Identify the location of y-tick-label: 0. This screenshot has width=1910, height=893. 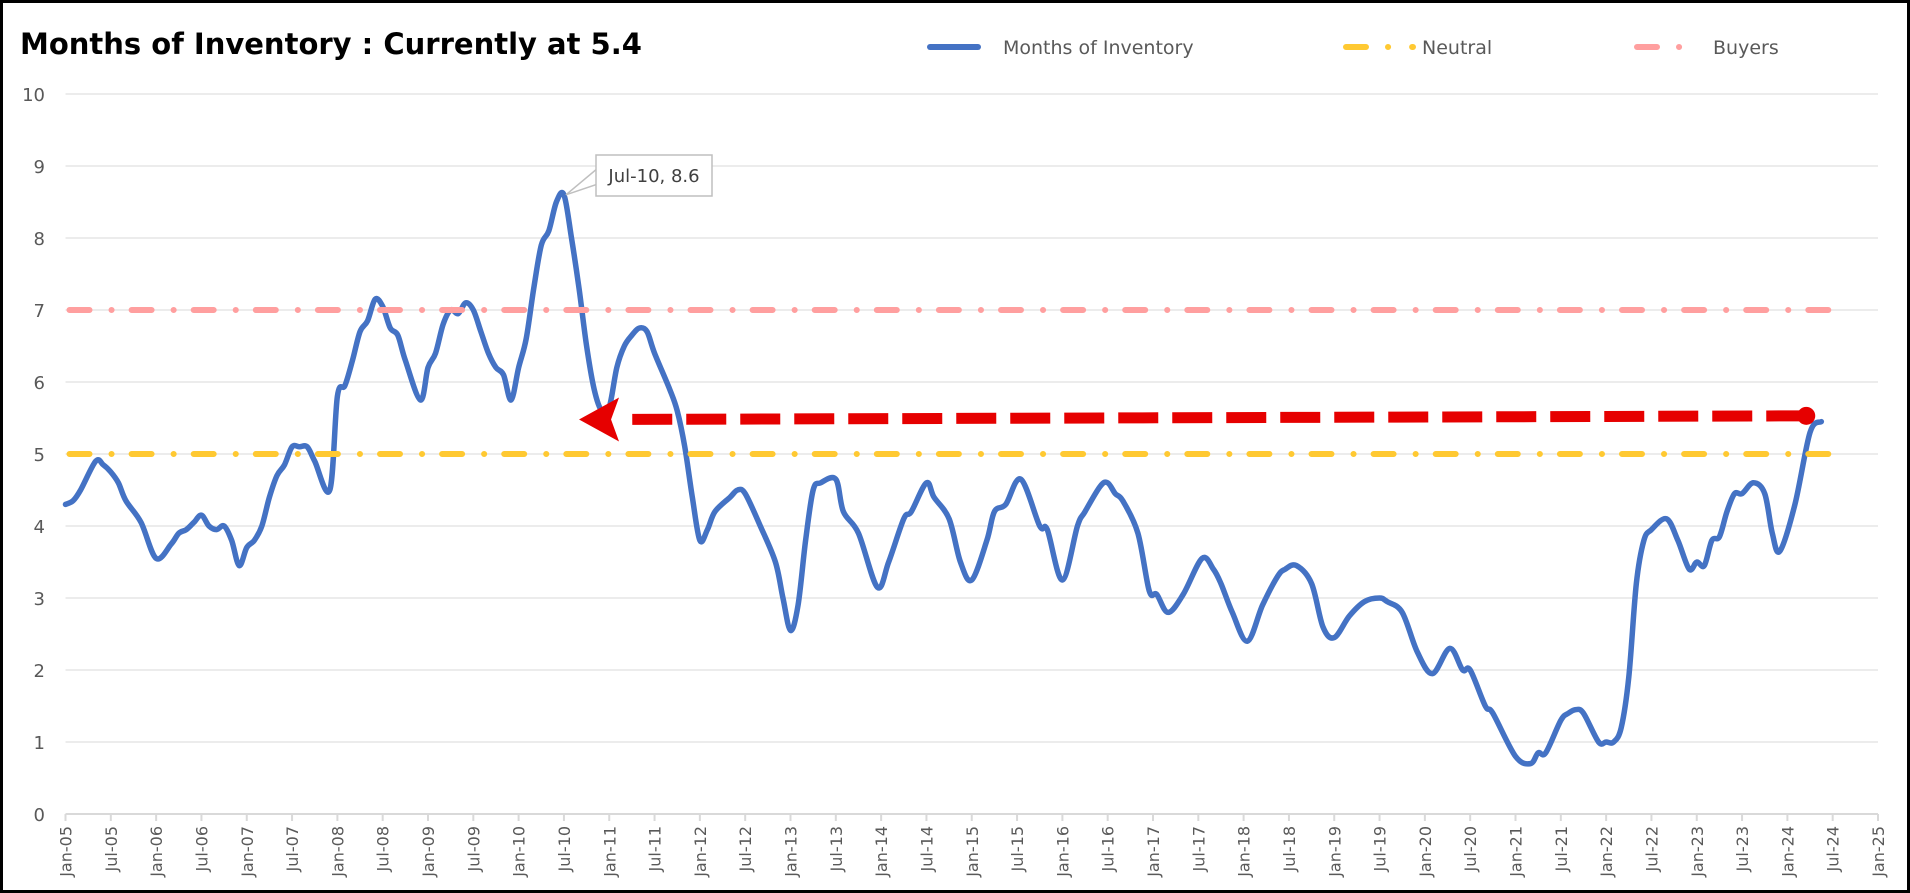
(39, 815).